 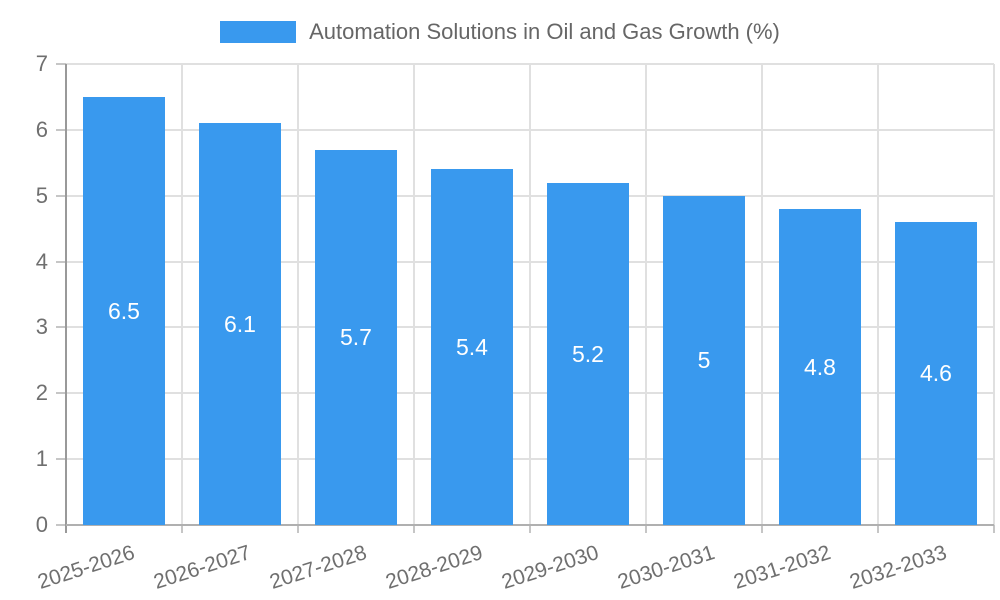 I want to click on x-axis-tick-label: 2027-2028, so click(x=318, y=567).